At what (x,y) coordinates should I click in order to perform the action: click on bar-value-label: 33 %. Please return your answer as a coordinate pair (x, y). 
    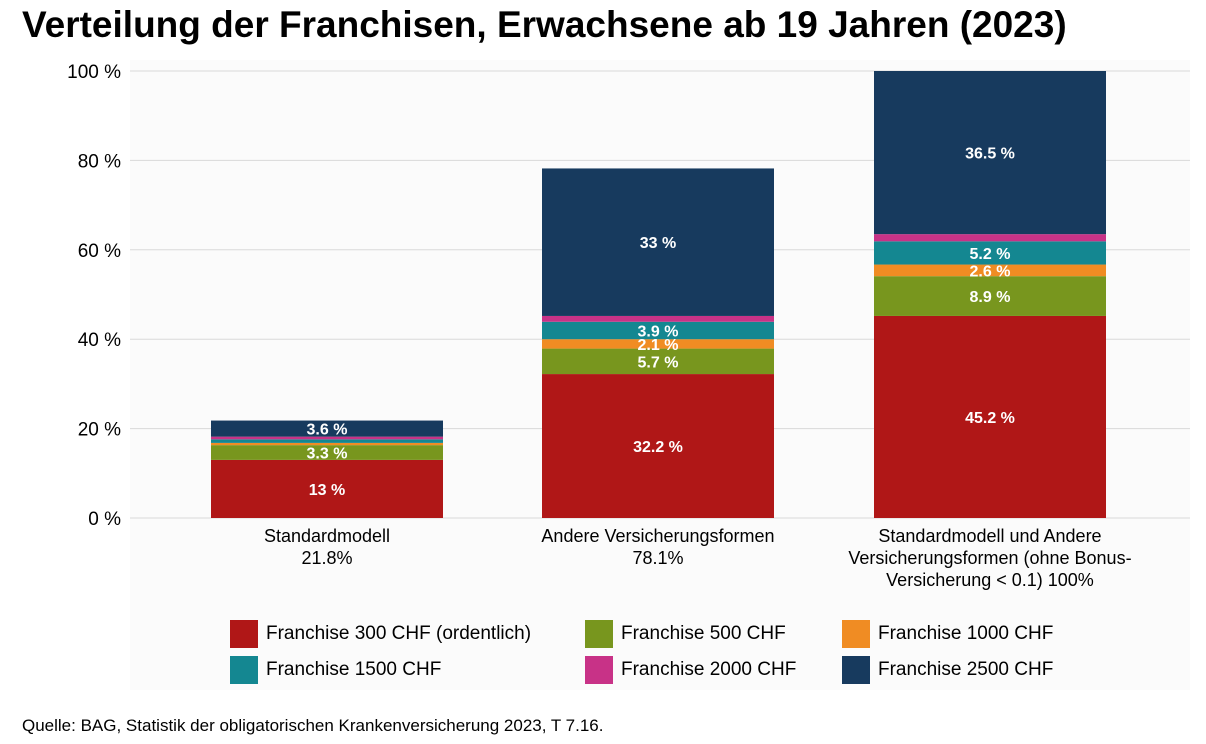
    Looking at the image, I should click on (658, 243).